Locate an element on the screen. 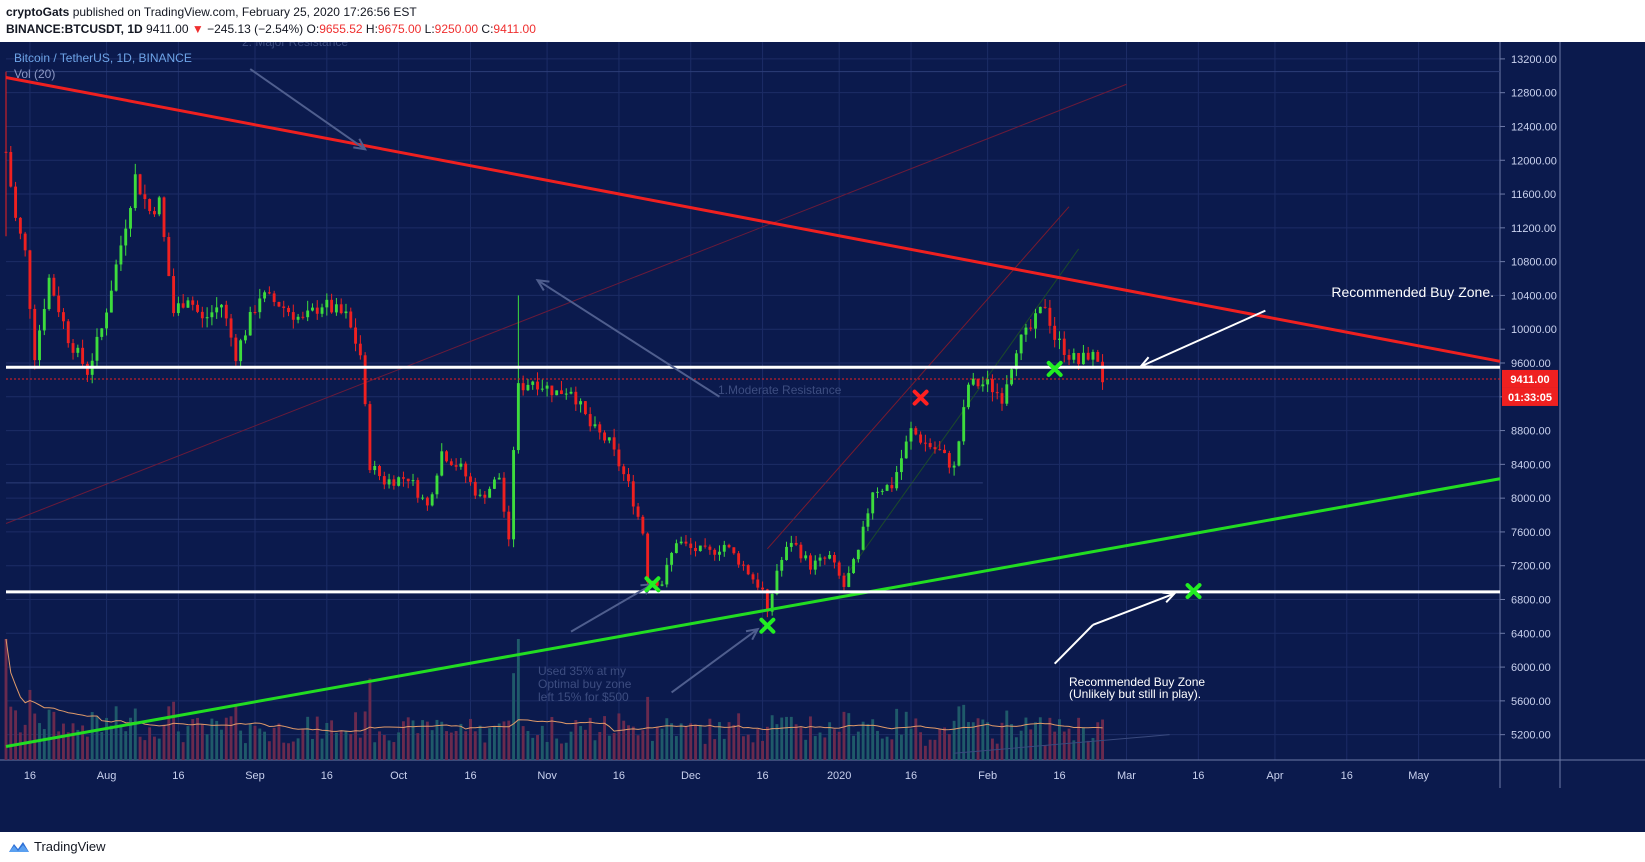 This screenshot has width=1645, height=862. y-tick-label: 7200.00 is located at coordinates (1531, 567).